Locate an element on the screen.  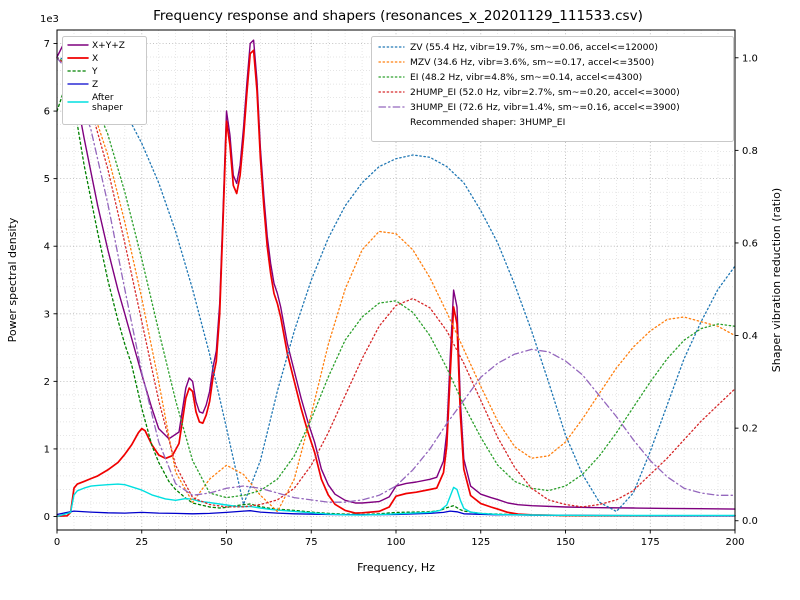
x-tick-label: 100 is located at coordinates (395, 542).